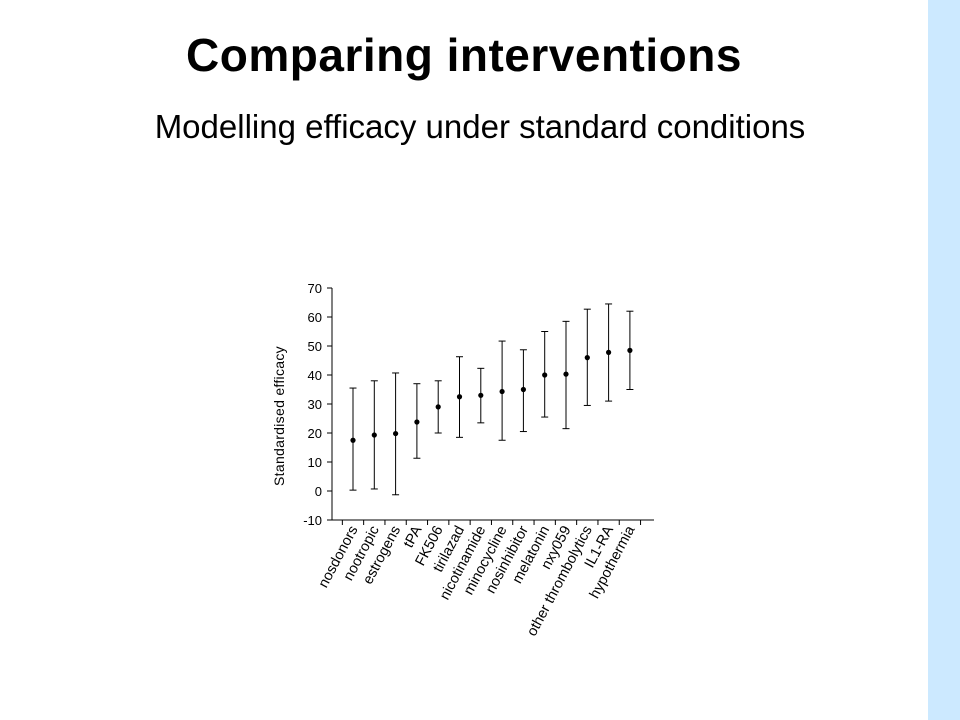  What do you see at coordinates (315, 317) in the screenshot?
I see `y-tick-label: 60` at bounding box center [315, 317].